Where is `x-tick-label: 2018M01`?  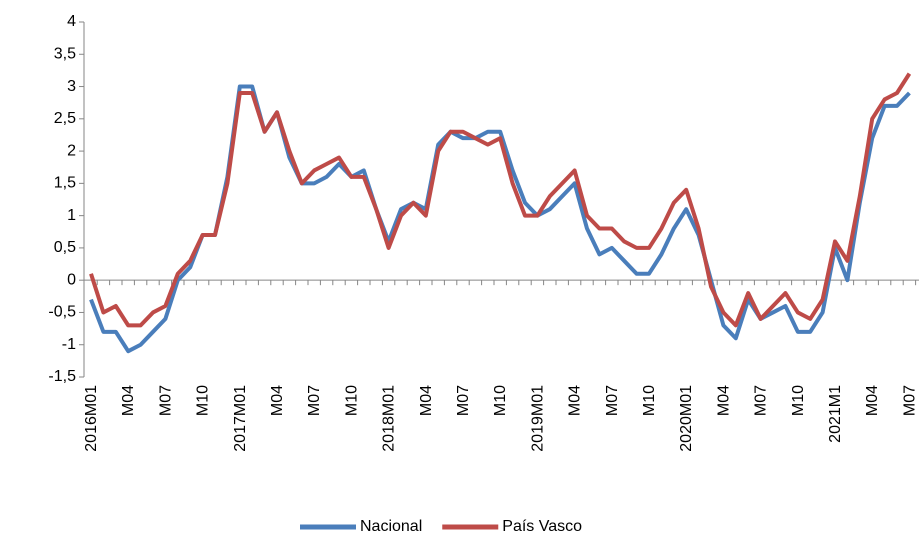
x-tick-label: 2018M01 is located at coordinates (389, 418).